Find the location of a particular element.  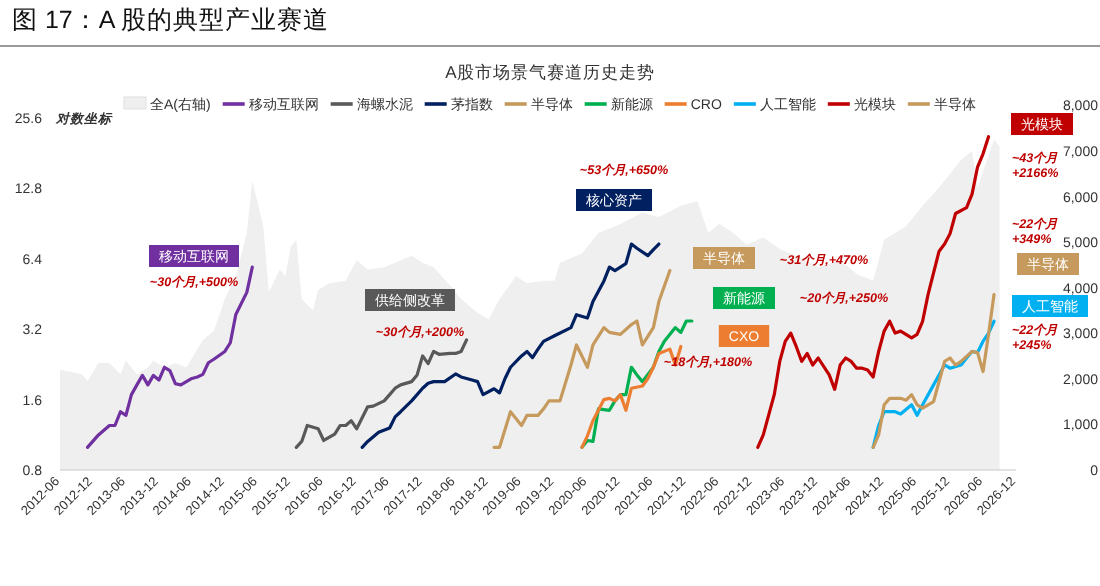

chart-title: 图 17：A 股的典型产业赛道 is located at coordinates (170, 19).